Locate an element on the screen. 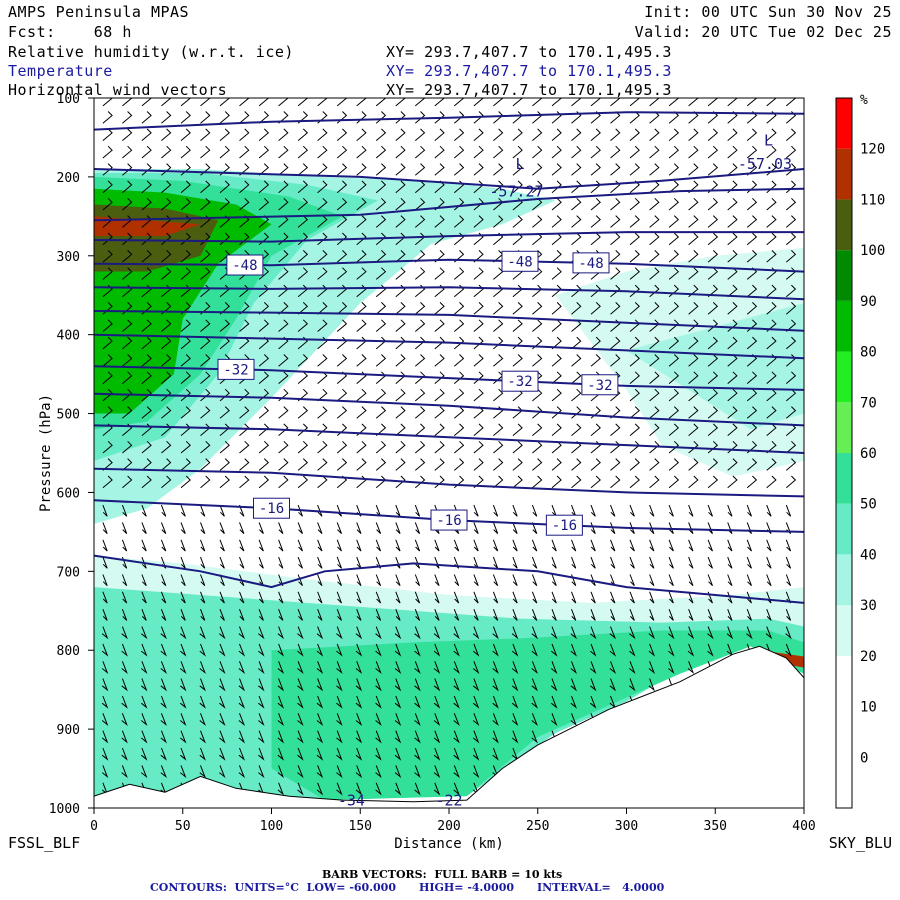  field-name-temperature: Temperature is located at coordinates (60, 71).